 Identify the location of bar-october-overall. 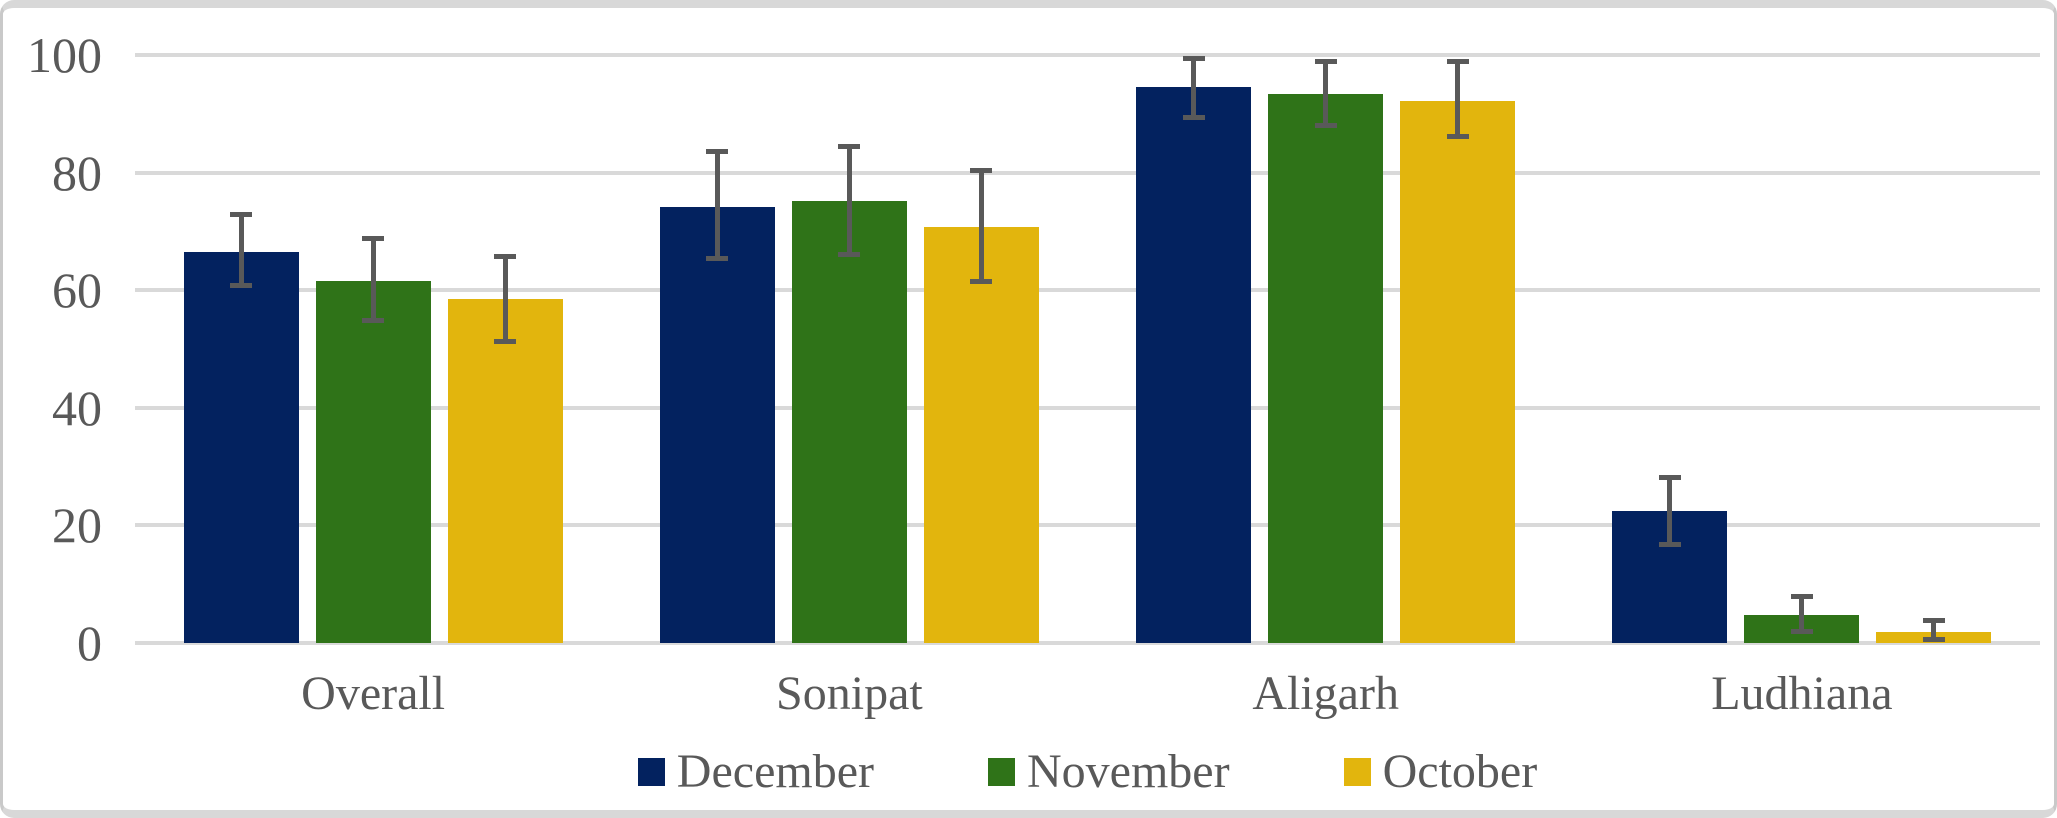
(505, 471).